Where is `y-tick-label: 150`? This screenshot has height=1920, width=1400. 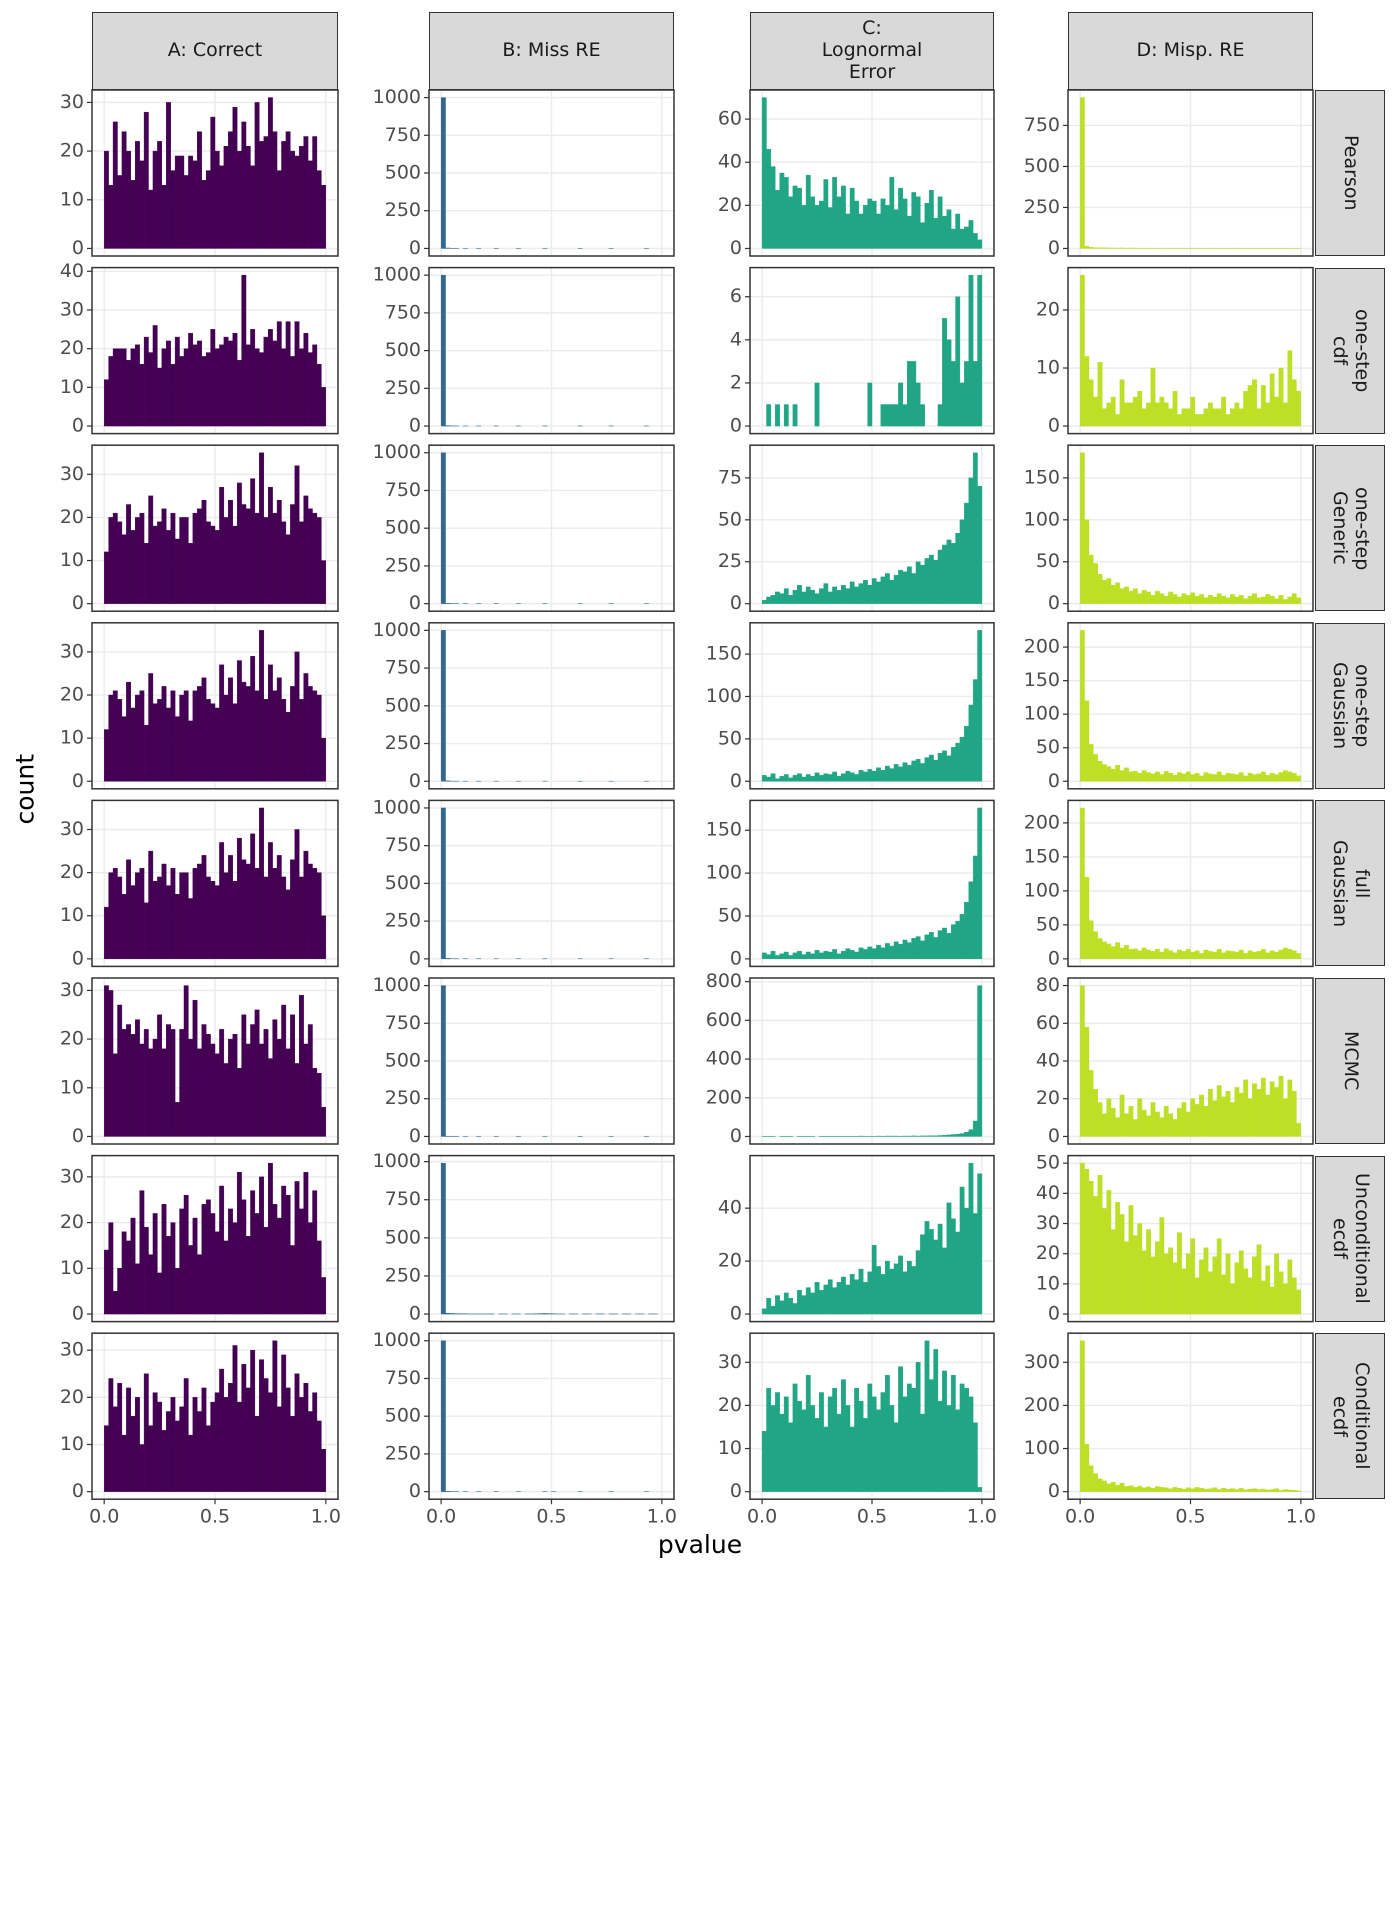 y-tick-label: 150 is located at coordinates (724, 654).